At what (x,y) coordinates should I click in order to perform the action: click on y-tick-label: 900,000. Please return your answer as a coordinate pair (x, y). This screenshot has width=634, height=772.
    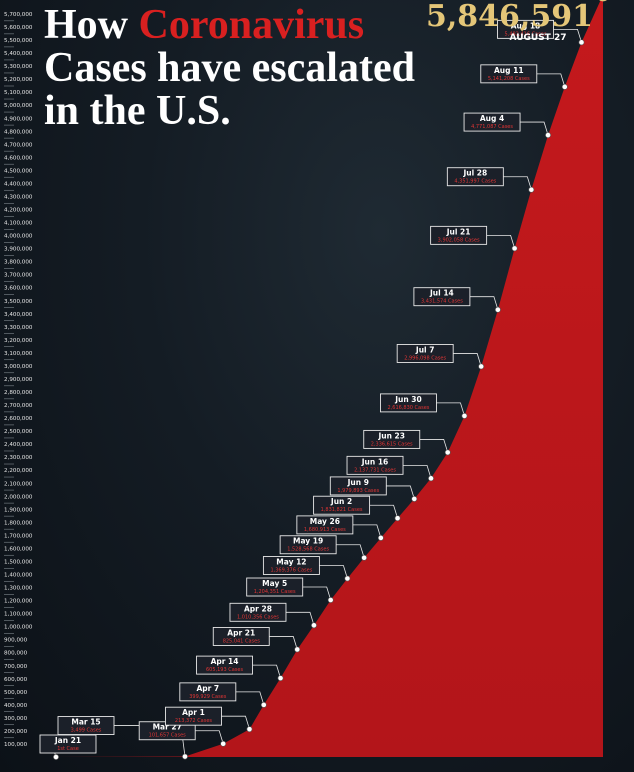
    Looking at the image, I should click on (16, 641).